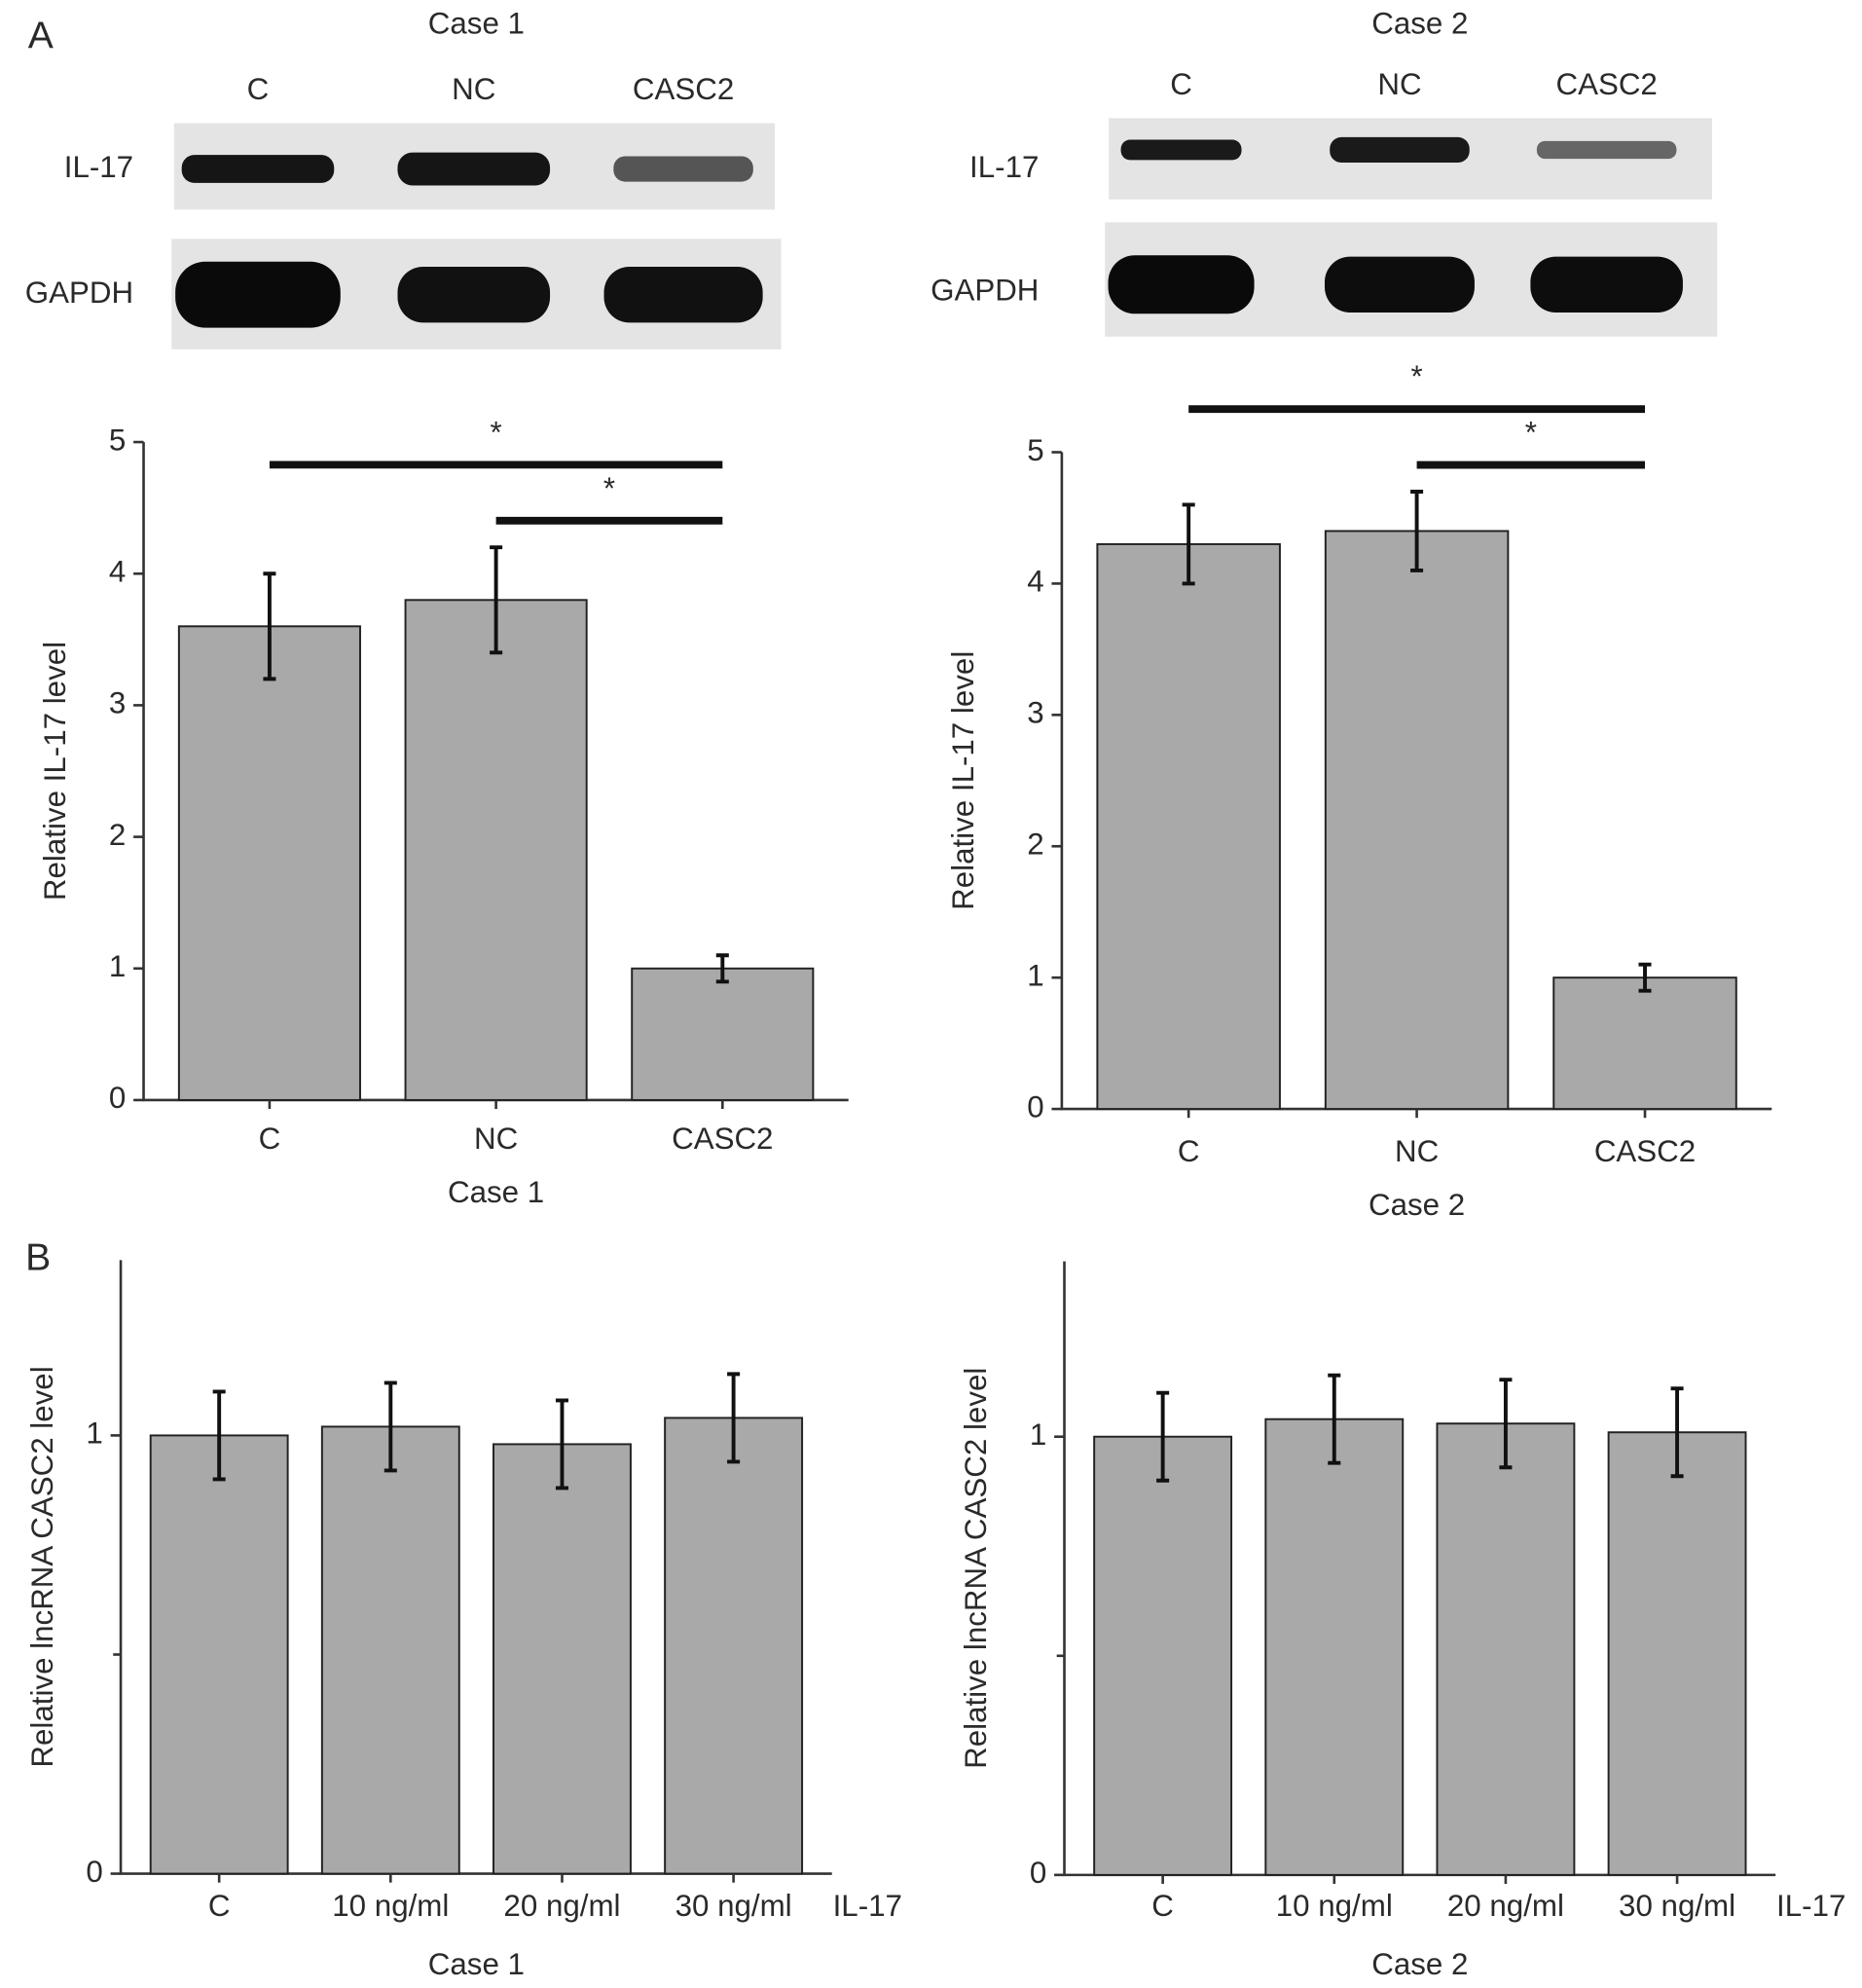 The height and width of the screenshot is (1988, 1862). I want to click on blot-title: Case 1, so click(476, 23).